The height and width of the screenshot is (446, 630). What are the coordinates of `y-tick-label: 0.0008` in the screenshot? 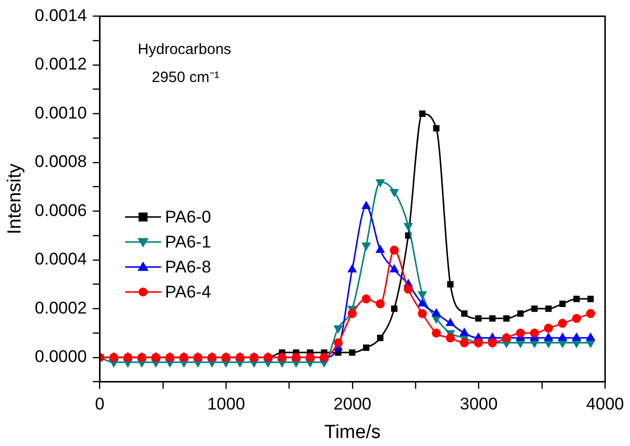 It's located at (60, 162).